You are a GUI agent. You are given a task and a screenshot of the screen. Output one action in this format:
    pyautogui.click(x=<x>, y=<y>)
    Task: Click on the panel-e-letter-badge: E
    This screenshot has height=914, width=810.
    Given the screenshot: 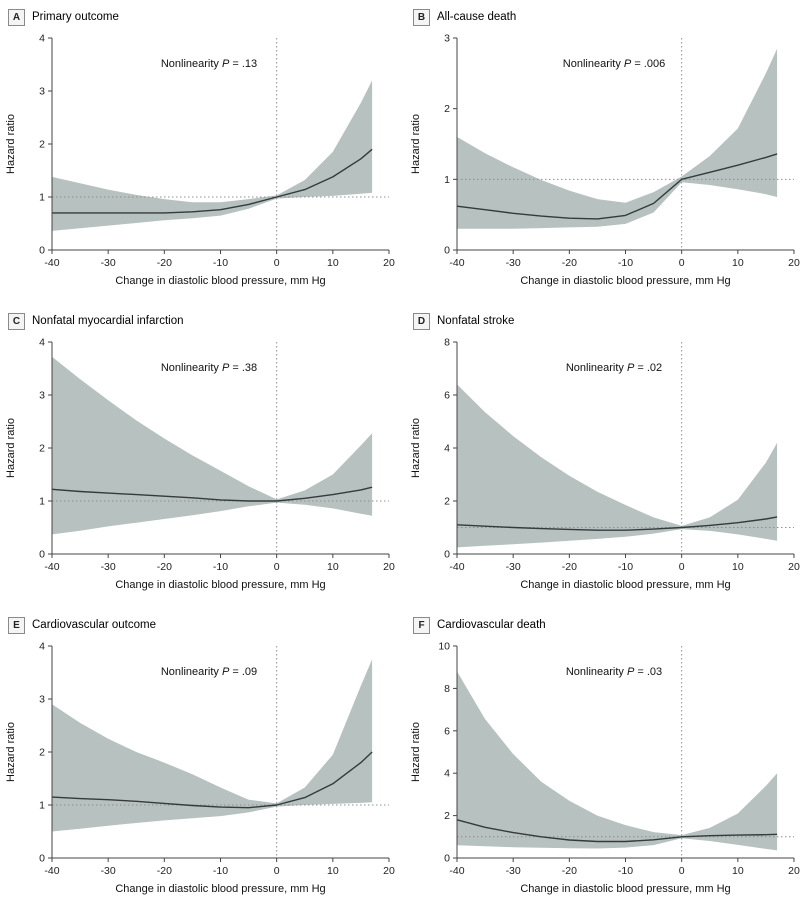 What is the action you would take?
    pyautogui.click(x=16, y=625)
    